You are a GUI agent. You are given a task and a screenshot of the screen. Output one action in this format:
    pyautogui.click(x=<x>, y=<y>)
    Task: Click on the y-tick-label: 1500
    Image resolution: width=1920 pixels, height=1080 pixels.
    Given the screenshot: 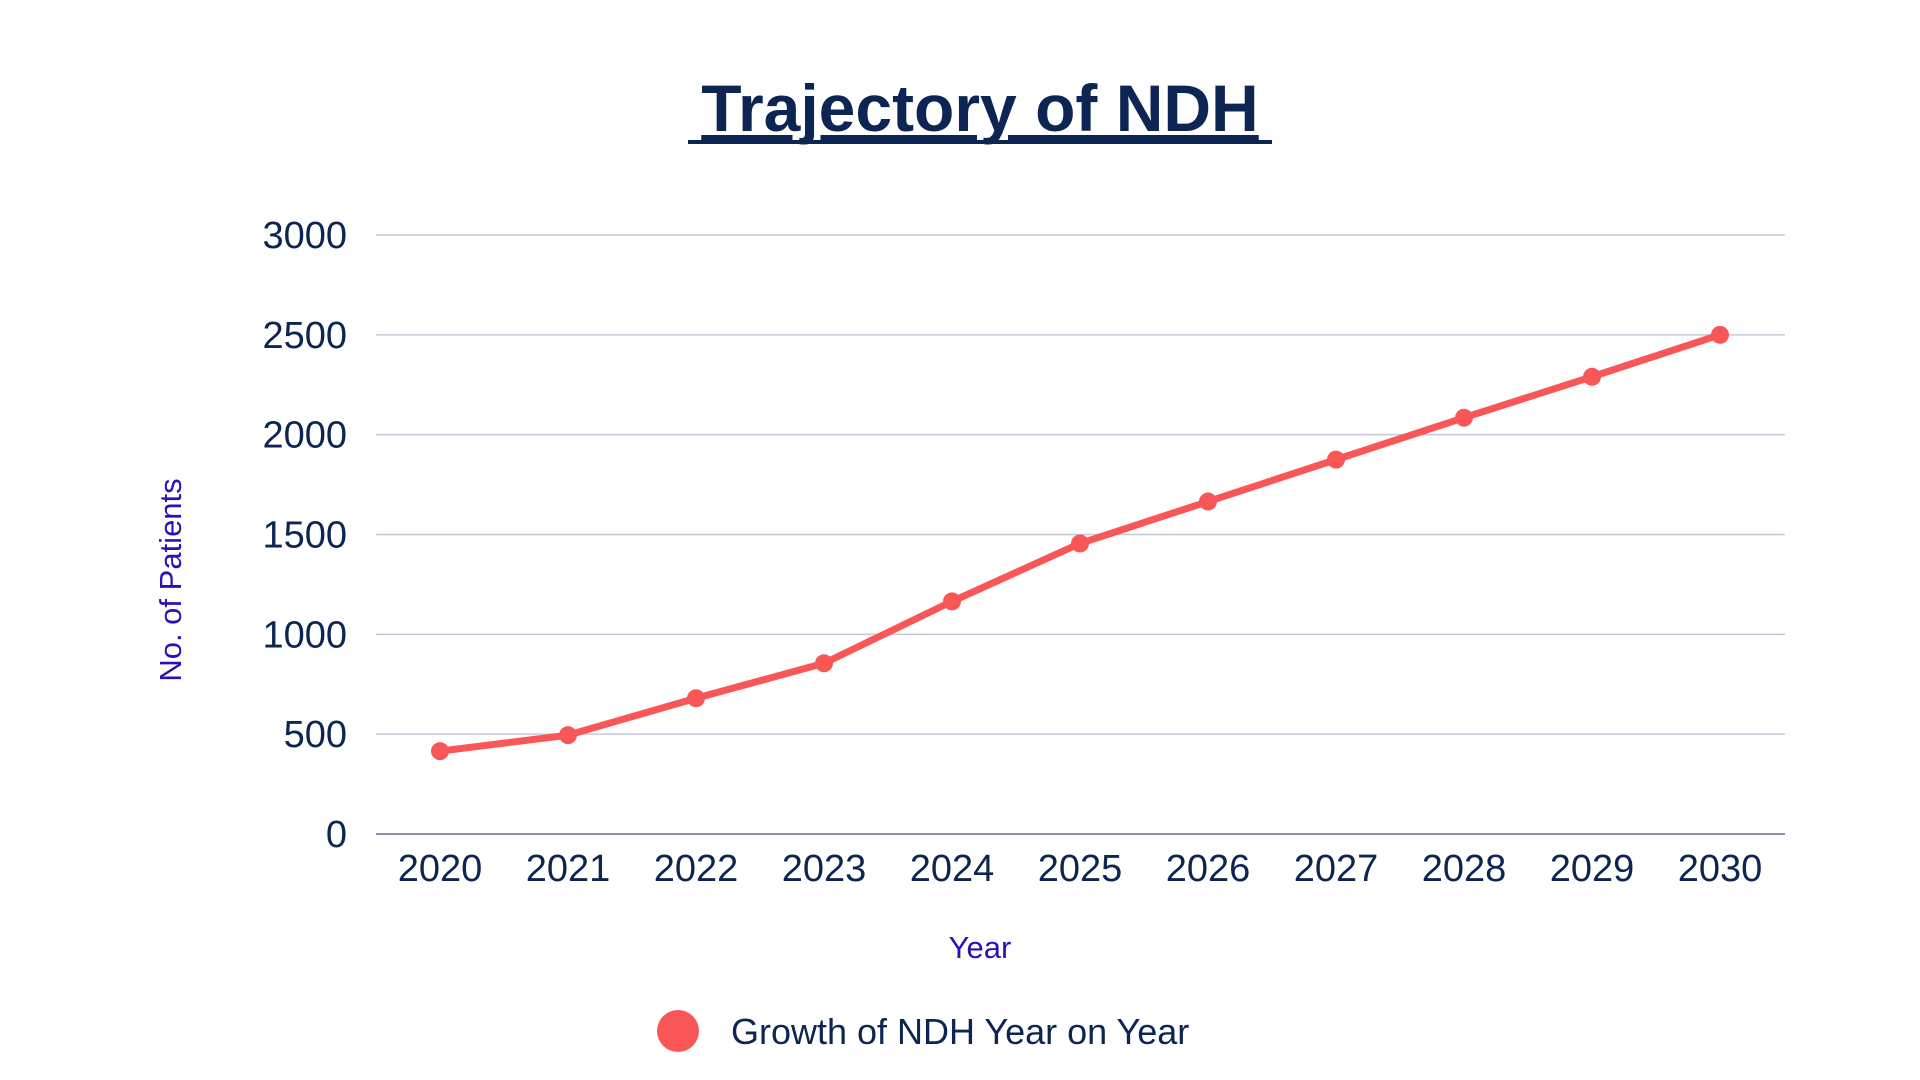 What is the action you would take?
    pyautogui.click(x=304, y=536)
    